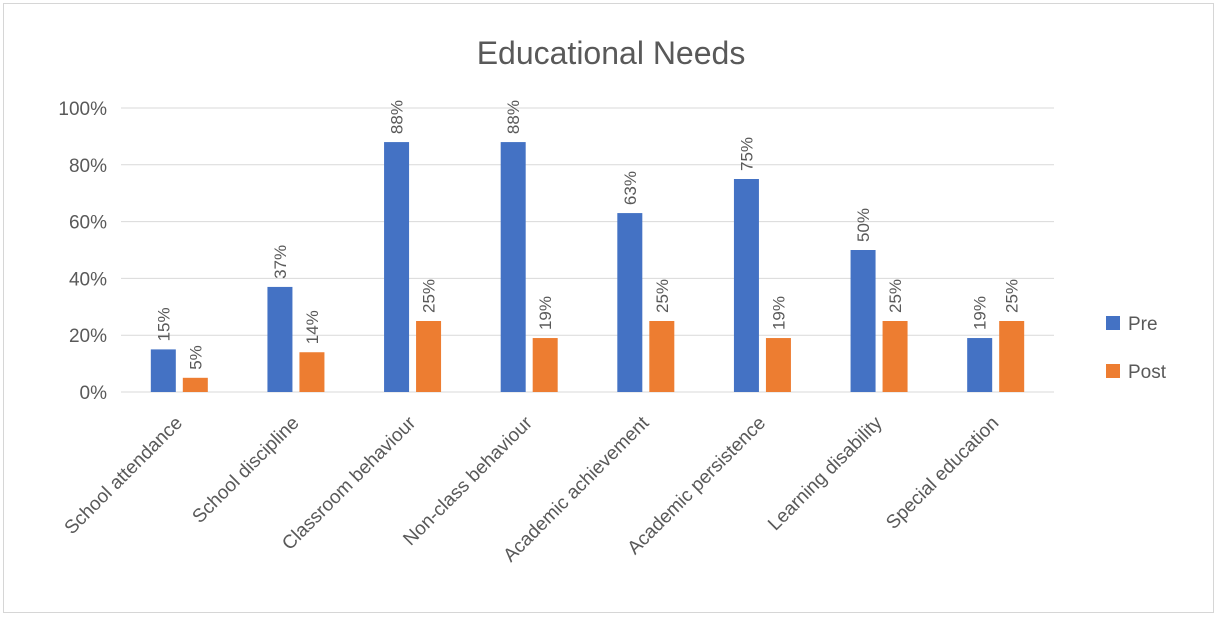  Describe the element at coordinates (246, 470) in the screenshot. I see `x-tick-label: School discipline` at that location.